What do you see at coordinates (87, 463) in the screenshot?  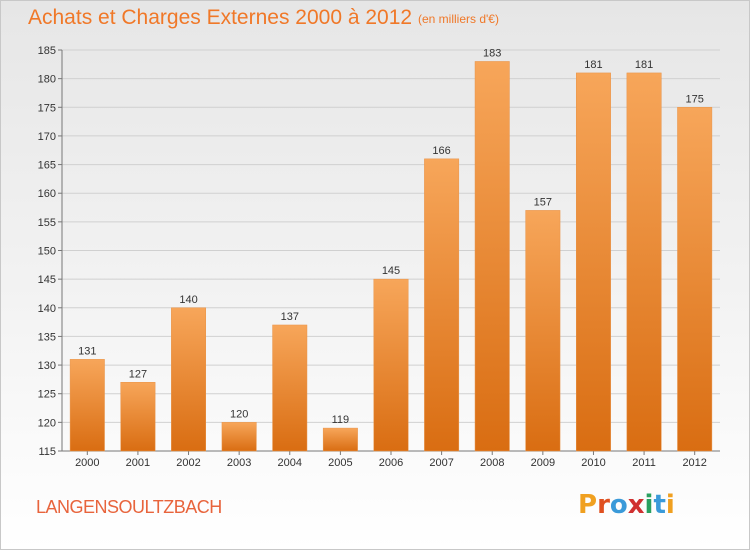 I see `x-tick-label: 2000` at bounding box center [87, 463].